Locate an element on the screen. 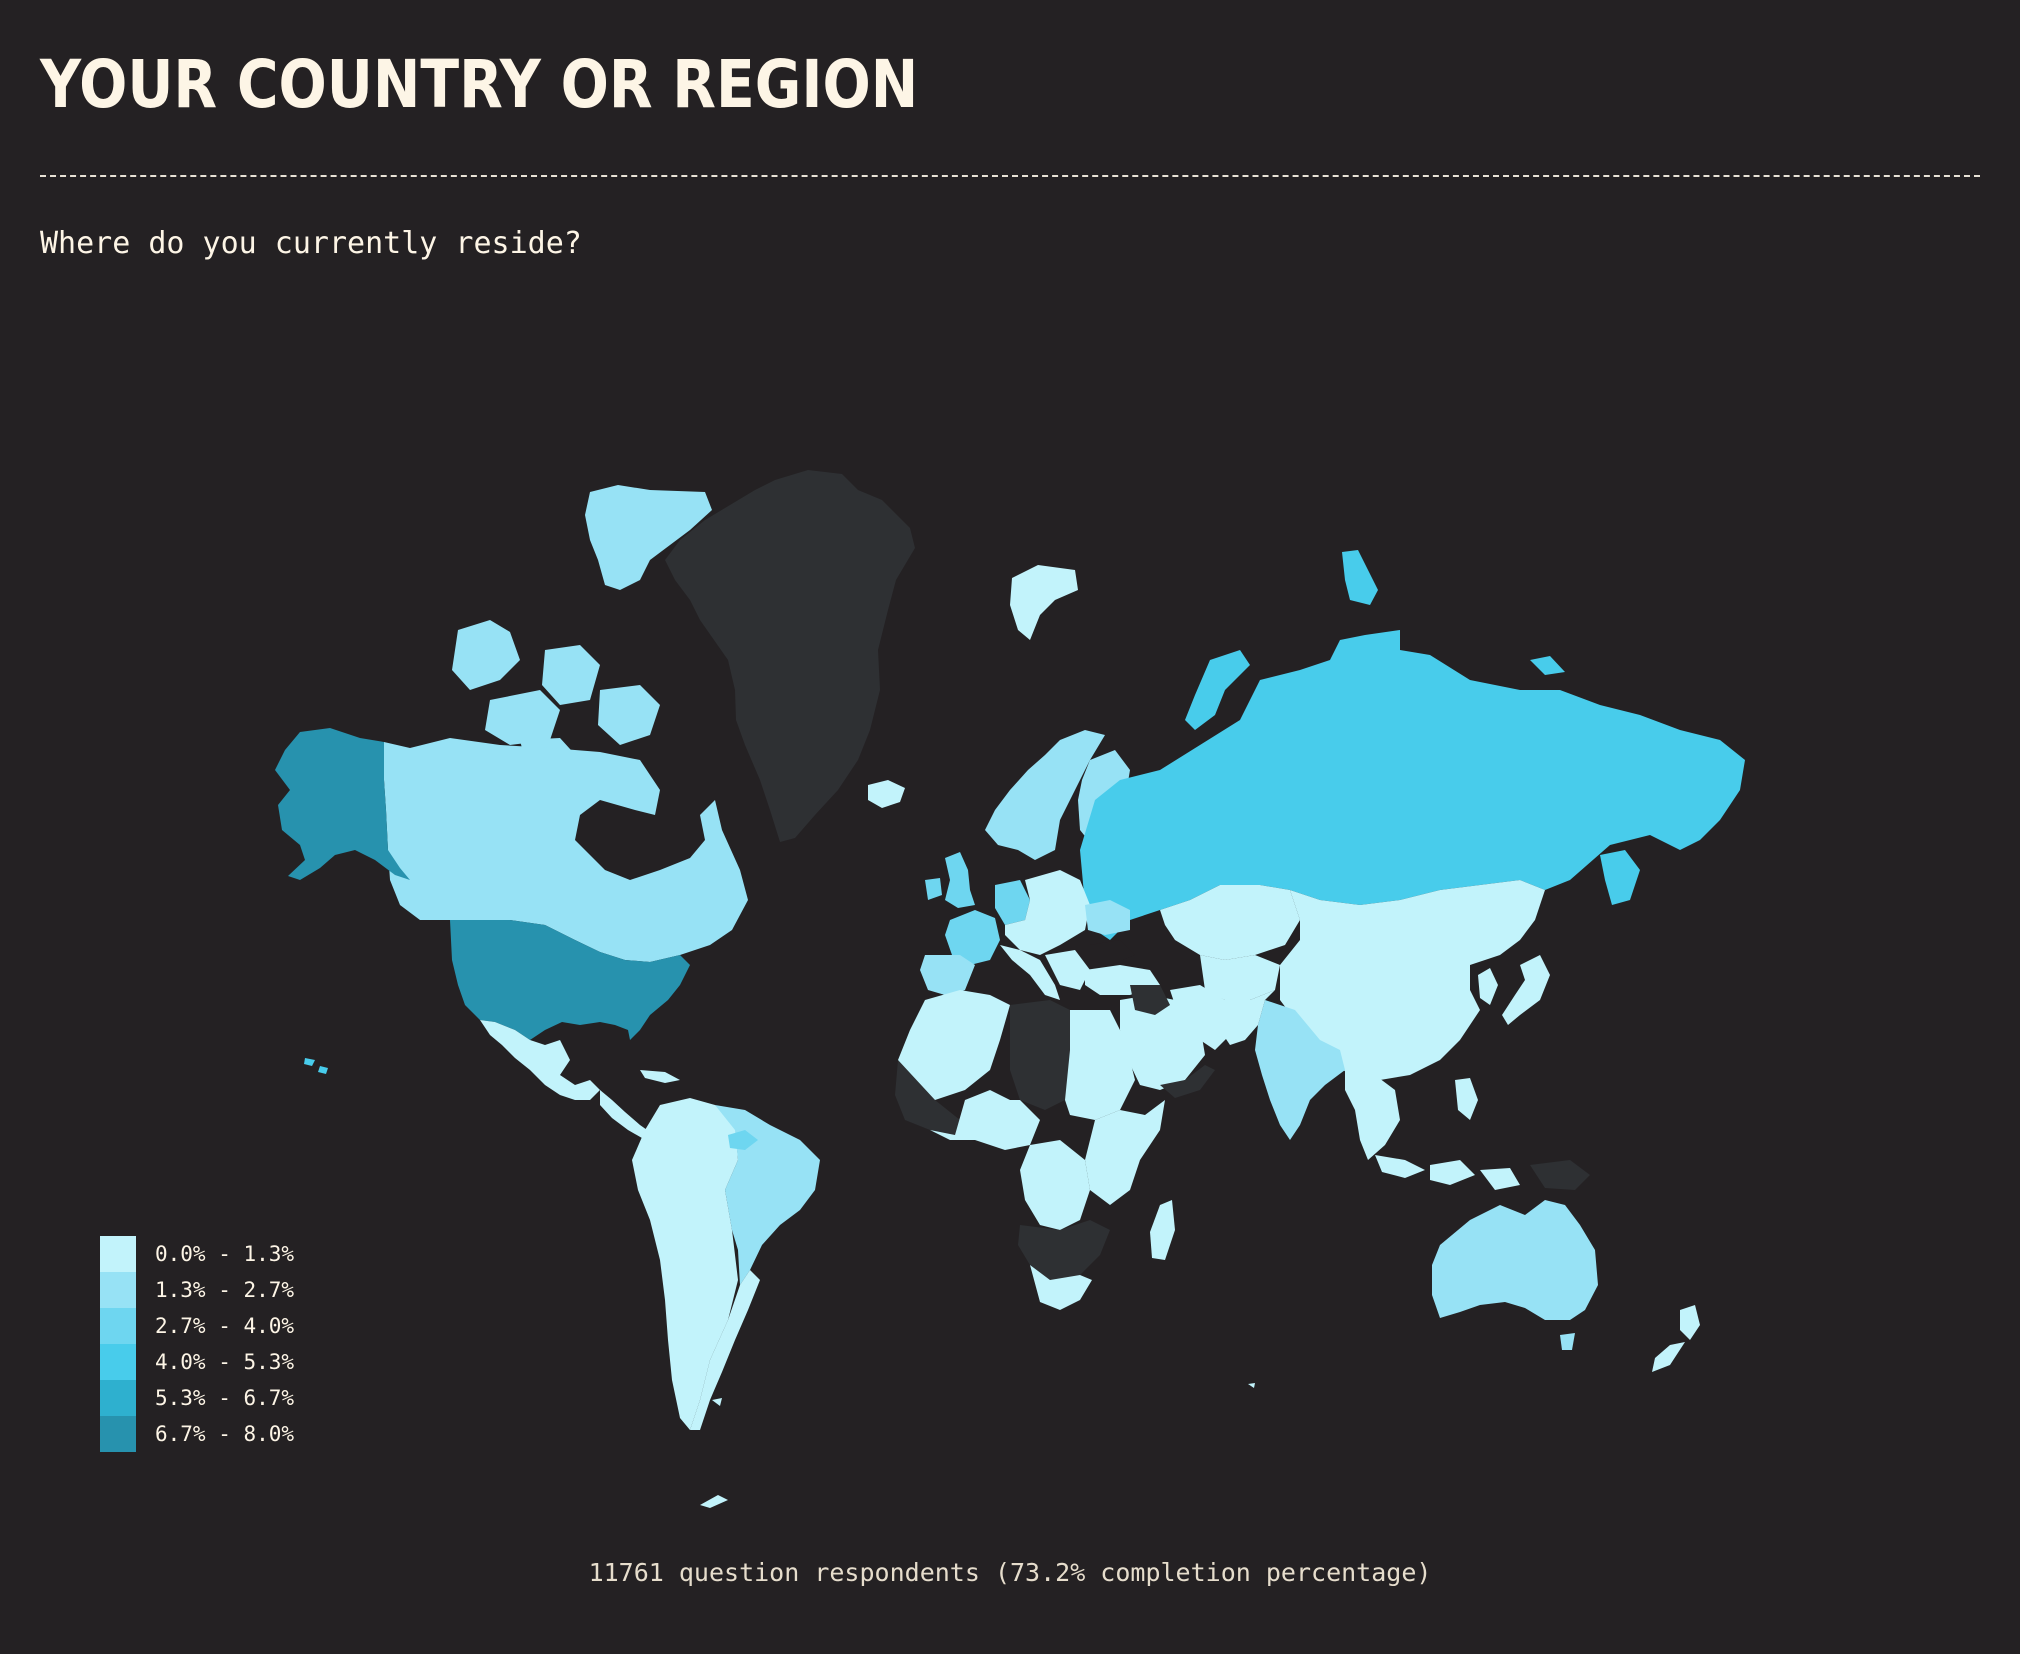 This screenshot has width=2020, height=1654. legend-item: 0.0% - 1.3% is located at coordinates (197, 1254).